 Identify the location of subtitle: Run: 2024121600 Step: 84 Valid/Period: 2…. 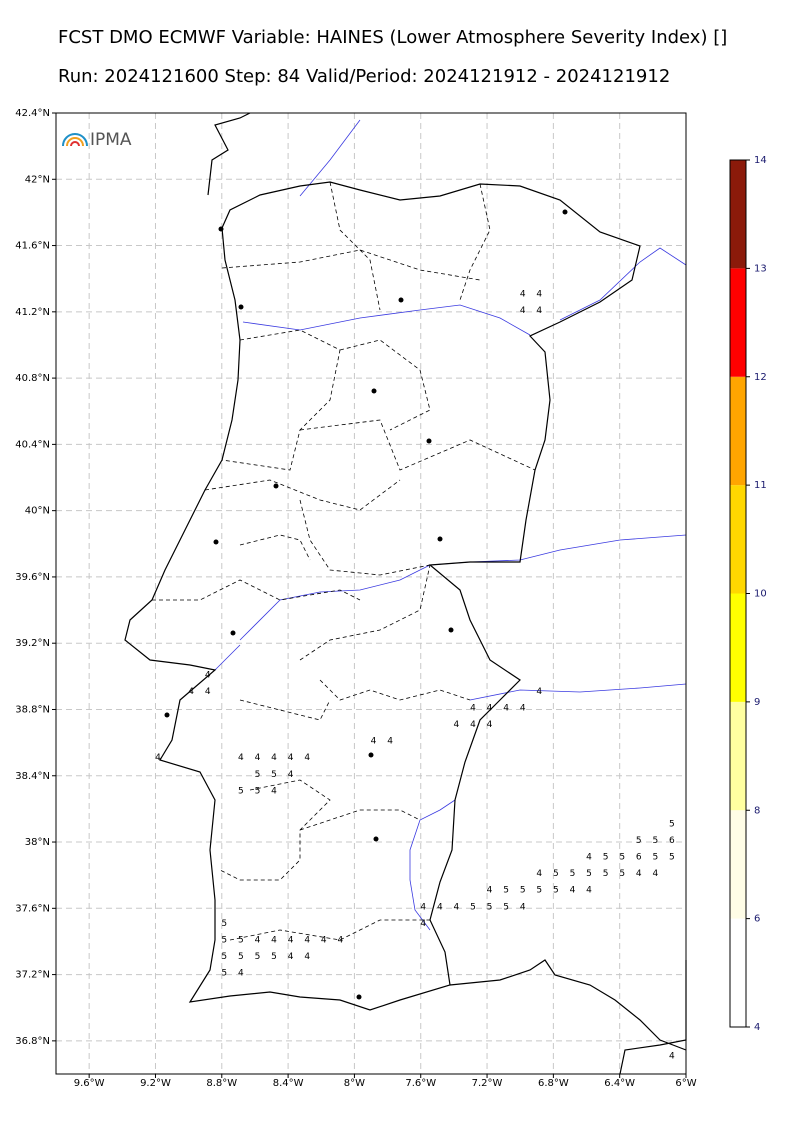
(364, 76).